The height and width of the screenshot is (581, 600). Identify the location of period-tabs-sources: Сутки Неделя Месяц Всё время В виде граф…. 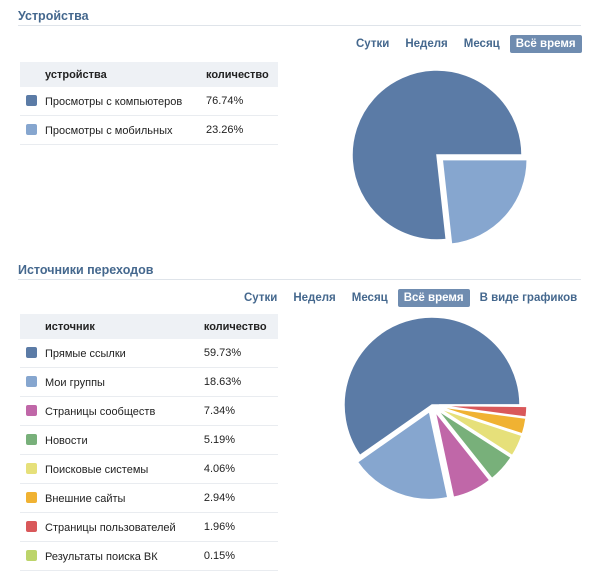
(410, 298).